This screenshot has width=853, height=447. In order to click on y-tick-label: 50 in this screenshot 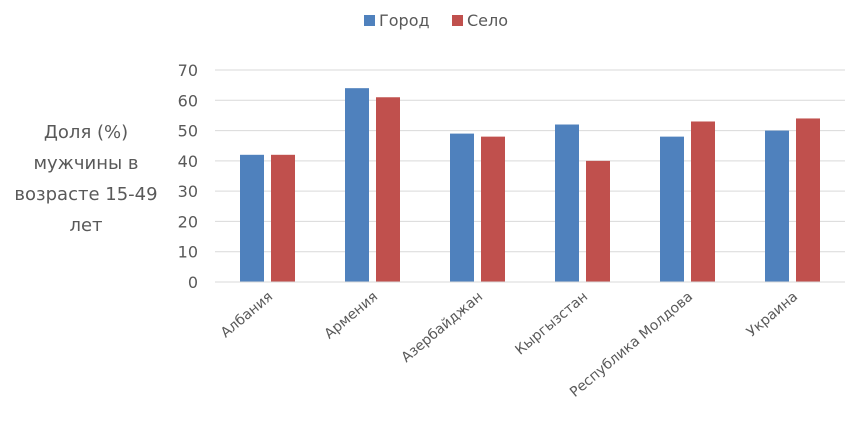, I will do `click(188, 131)`.